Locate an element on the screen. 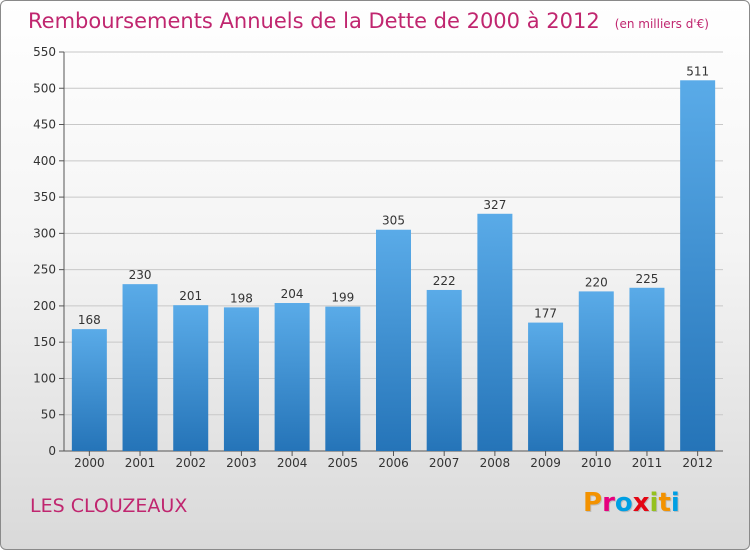  logo-letter: P is located at coordinates (593, 503).